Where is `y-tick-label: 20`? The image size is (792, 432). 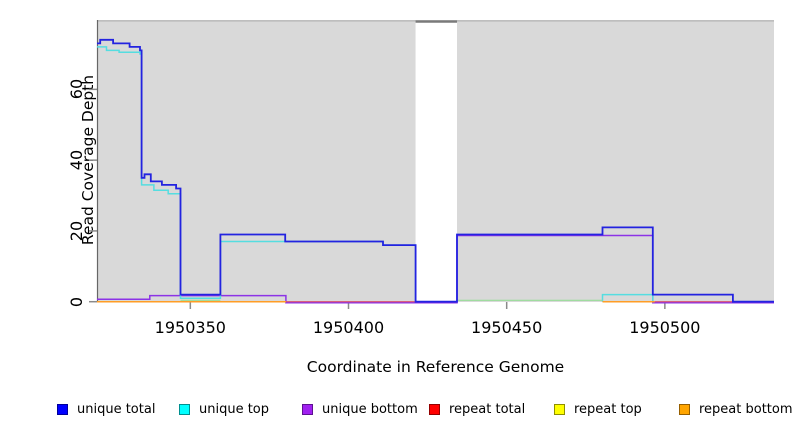 y-tick-label: 20 is located at coordinates (76, 231).